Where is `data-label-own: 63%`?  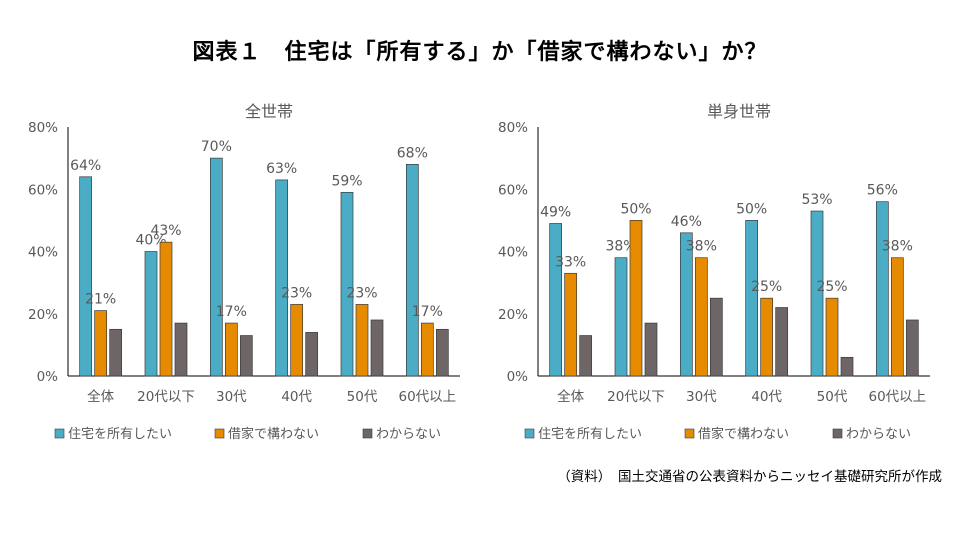
data-label-own: 63% is located at coordinates (281, 169).